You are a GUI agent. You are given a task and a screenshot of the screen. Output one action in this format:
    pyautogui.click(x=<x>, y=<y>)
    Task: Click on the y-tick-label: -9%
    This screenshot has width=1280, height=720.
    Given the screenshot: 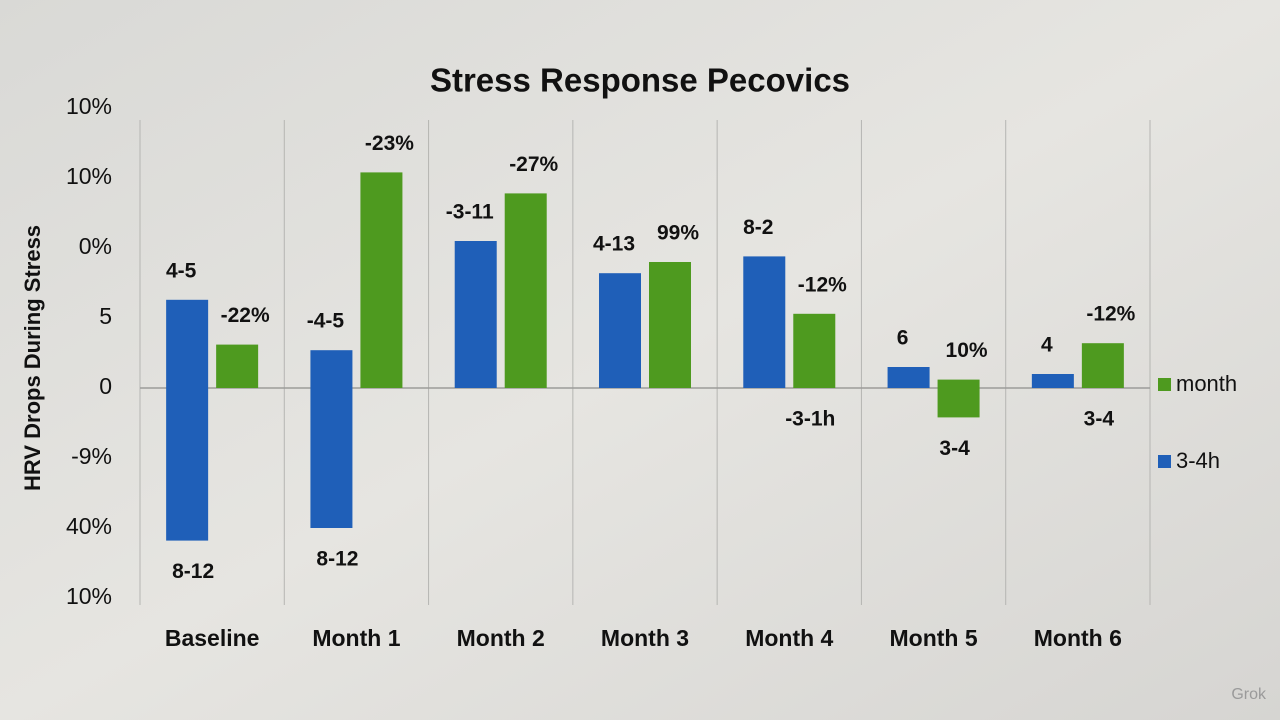 What is the action you would take?
    pyautogui.click(x=91, y=456)
    